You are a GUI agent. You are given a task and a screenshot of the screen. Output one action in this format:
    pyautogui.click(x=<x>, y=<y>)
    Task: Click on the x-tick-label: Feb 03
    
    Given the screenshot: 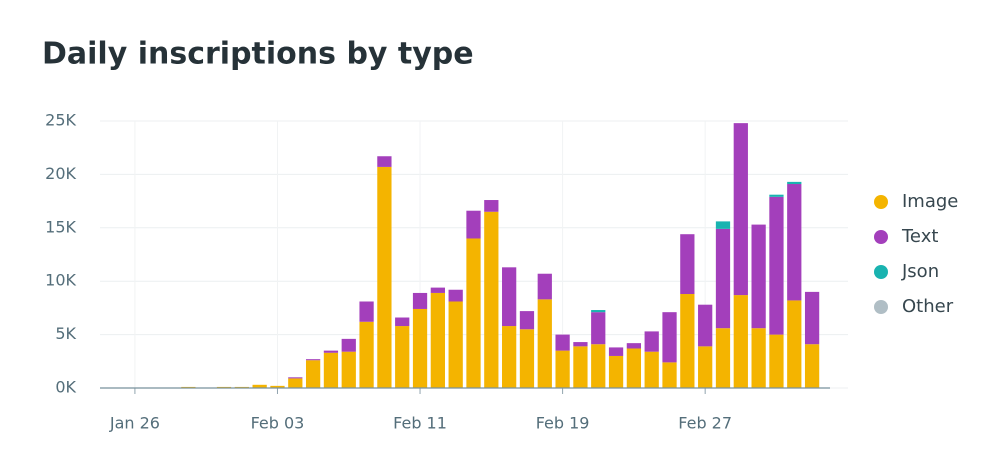 What is the action you would take?
    pyautogui.click(x=278, y=423)
    